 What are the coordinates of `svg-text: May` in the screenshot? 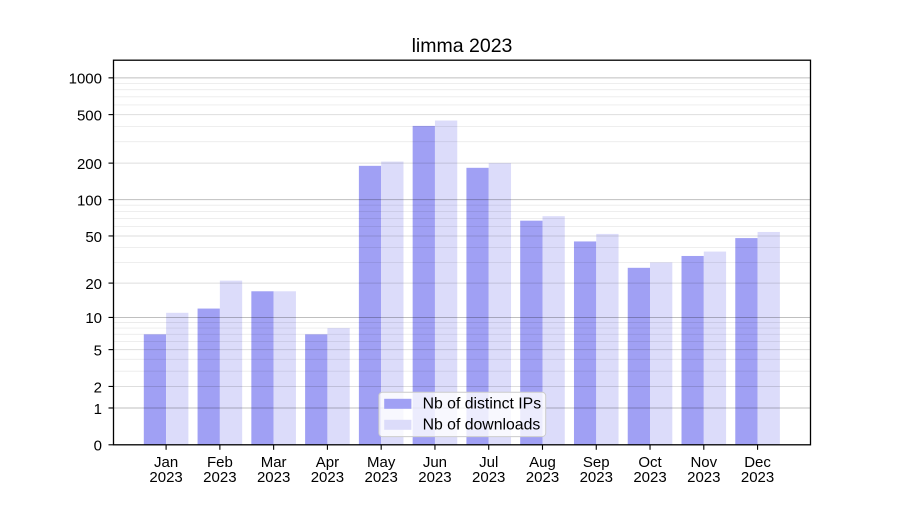 It's located at (381, 462).